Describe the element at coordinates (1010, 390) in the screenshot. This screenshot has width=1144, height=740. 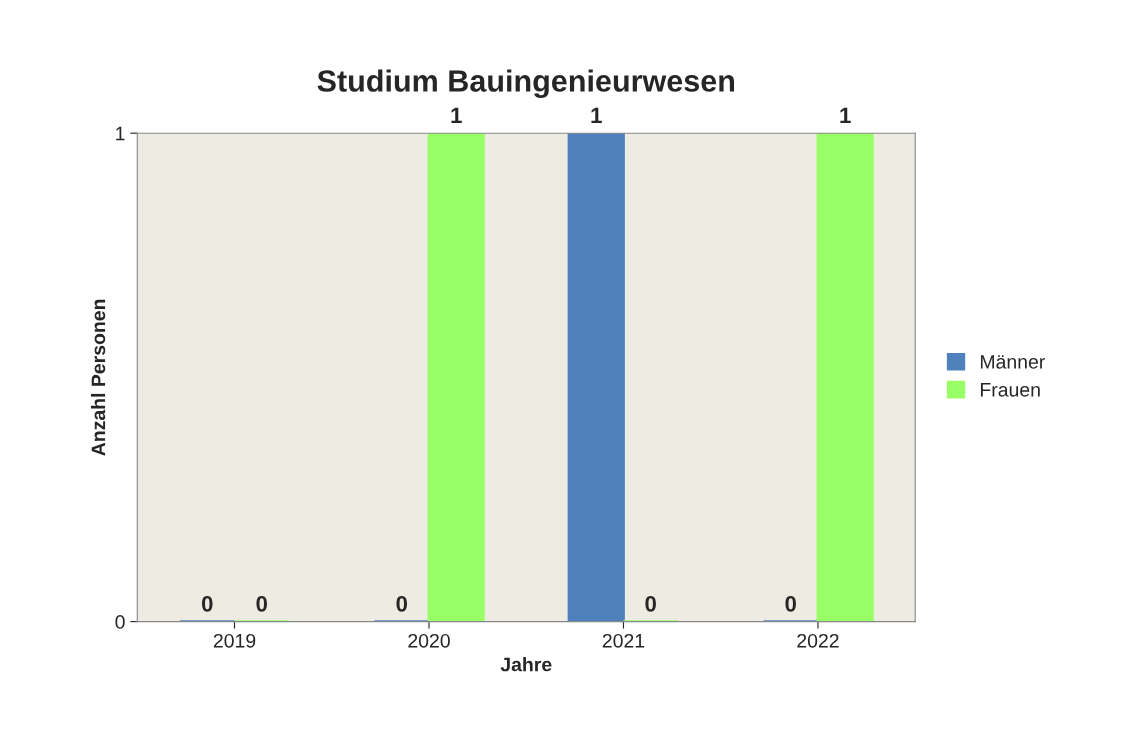
I see `legend-label: Frauen` at that location.